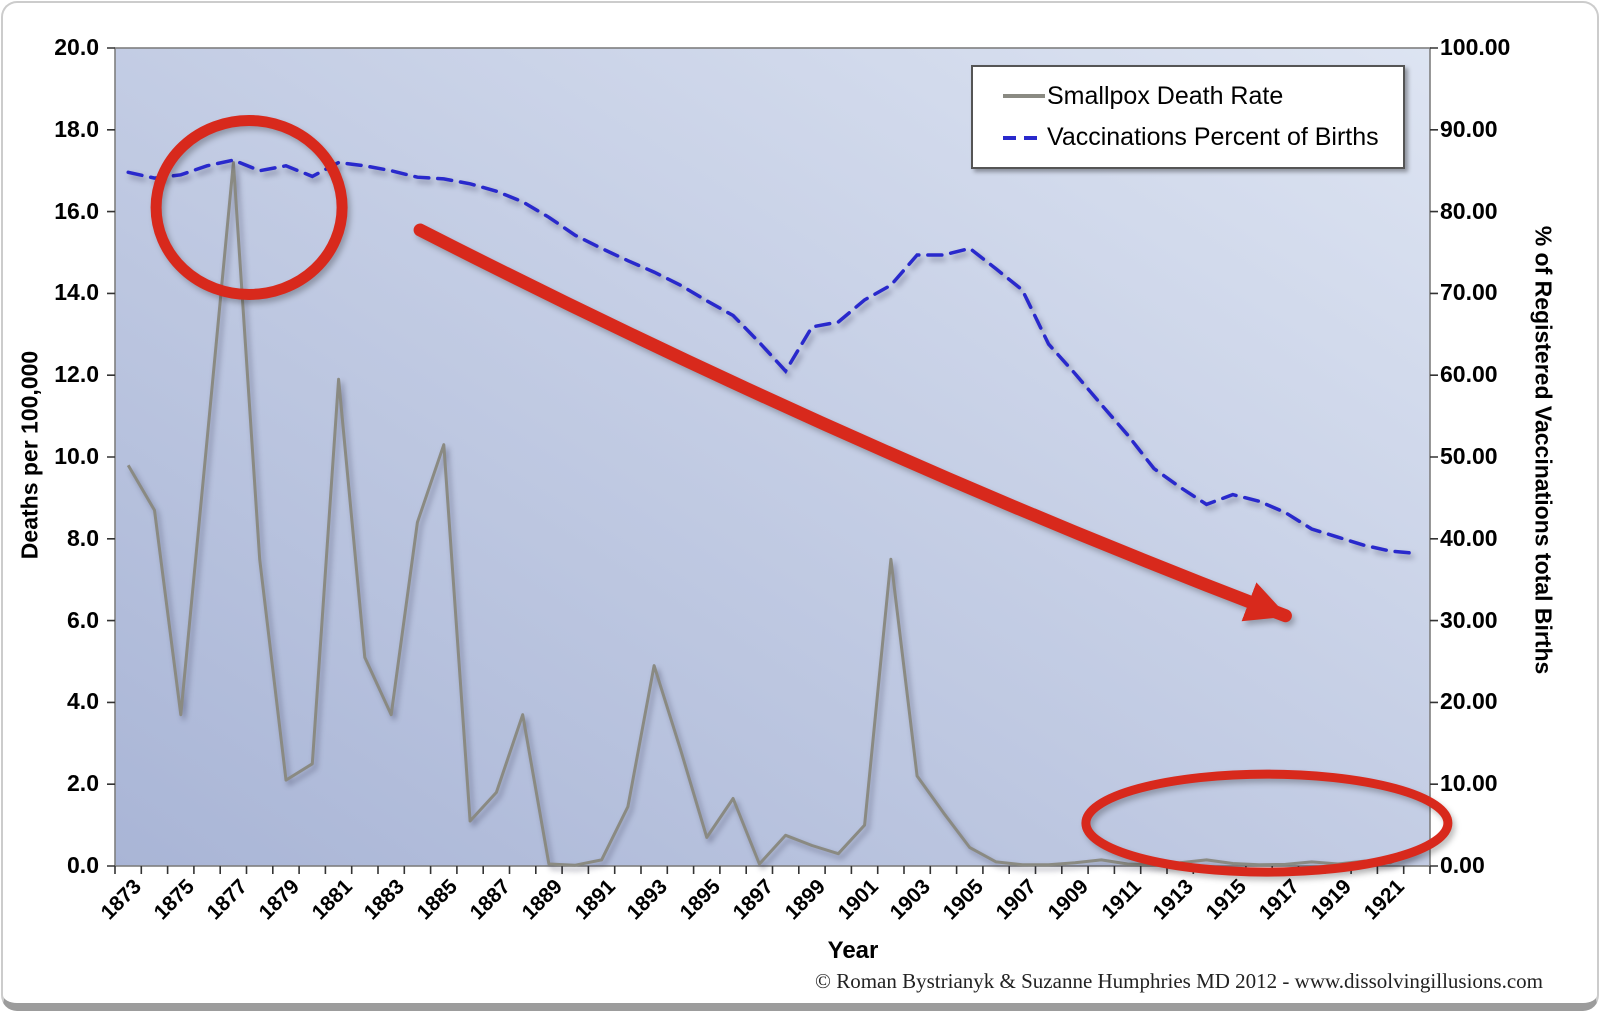  I want to click on right-axis-tick-label: 100.00, so click(1475, 47).